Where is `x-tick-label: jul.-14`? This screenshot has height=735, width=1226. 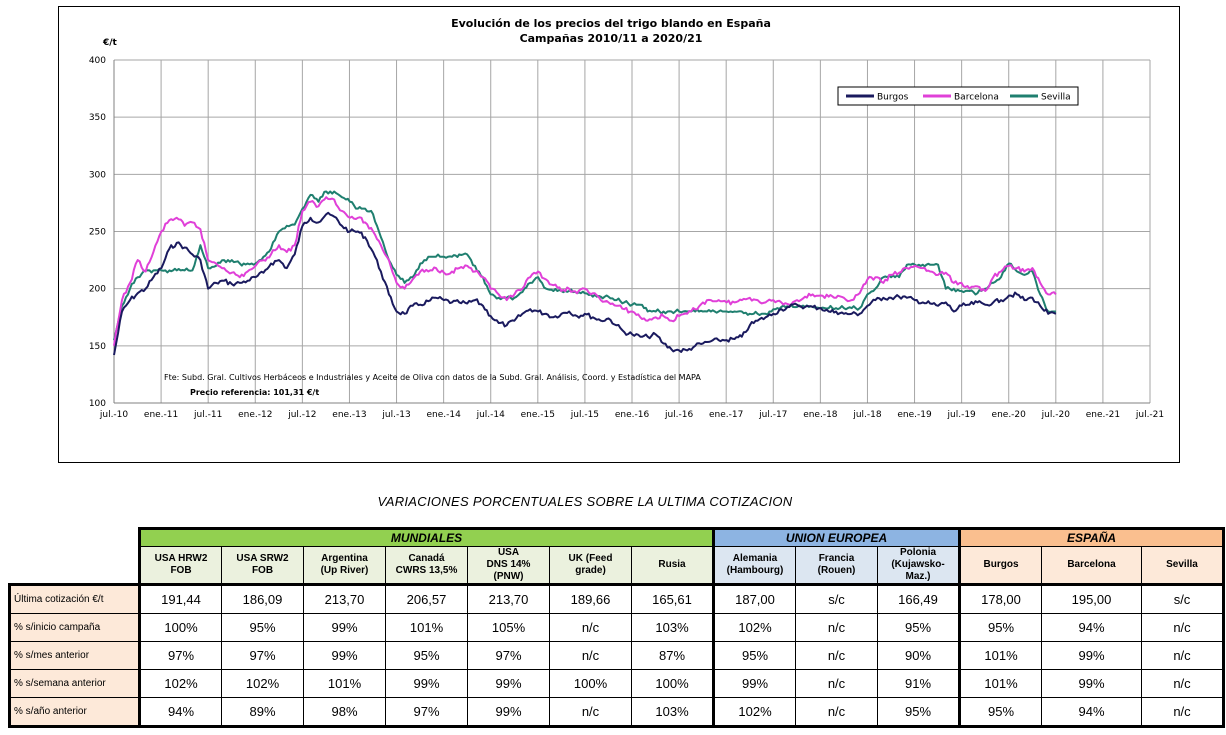
x-tick-label: jul.-14 is located at coordinates (491, 415).